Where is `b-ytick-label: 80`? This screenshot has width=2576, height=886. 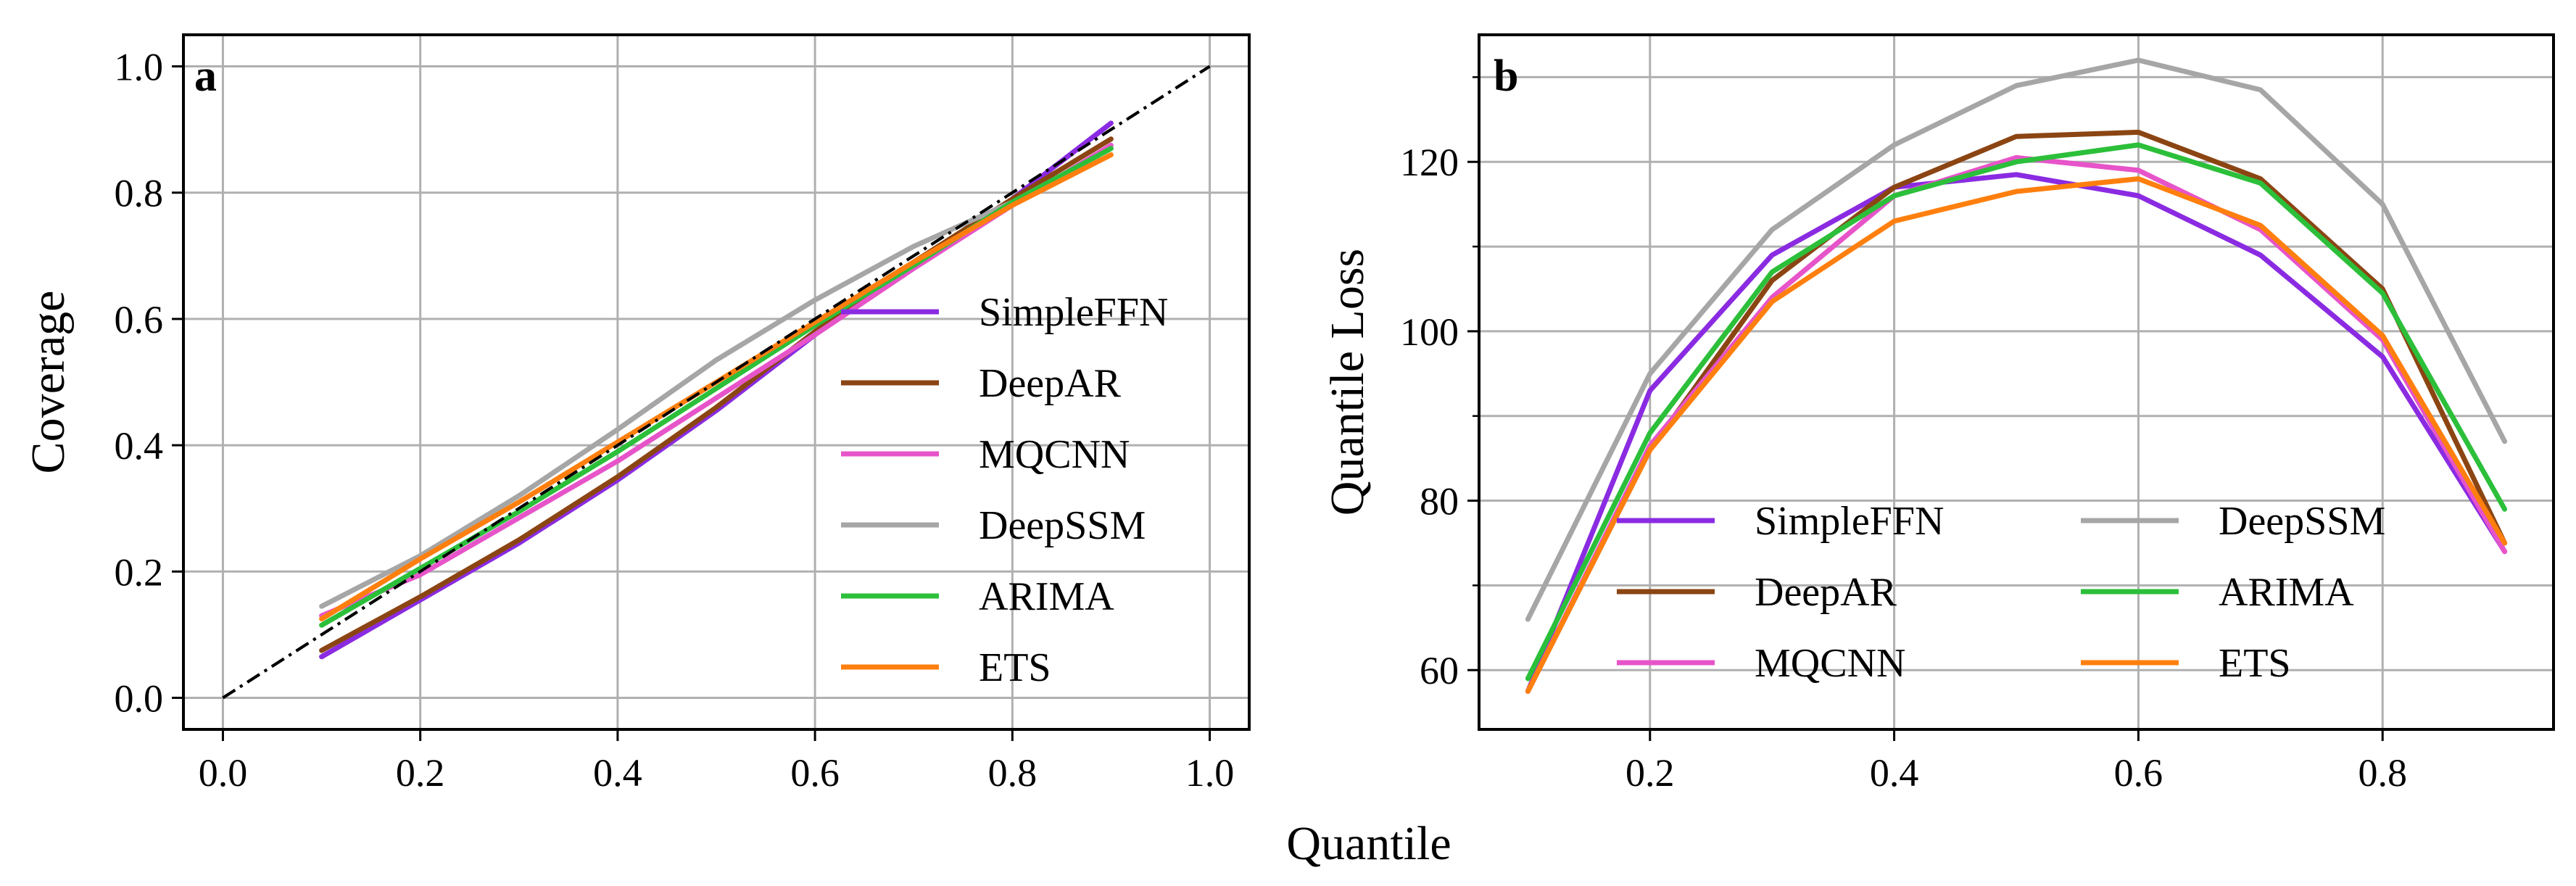
b-ytick-label: 80 is located at coordinates (1440, 501).